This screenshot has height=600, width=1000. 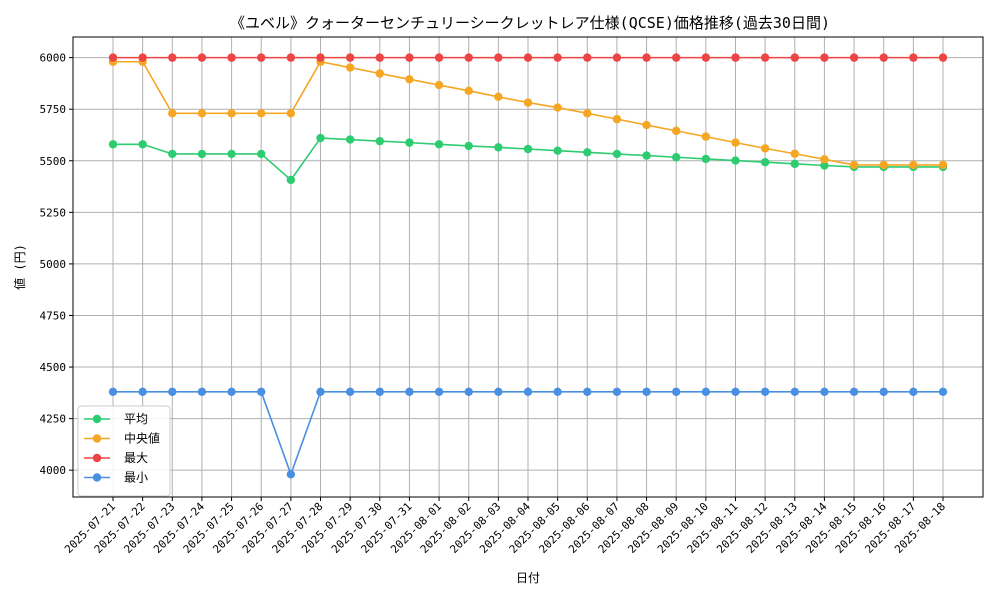 I want to click on legend-box, so click(x=124, y=451).